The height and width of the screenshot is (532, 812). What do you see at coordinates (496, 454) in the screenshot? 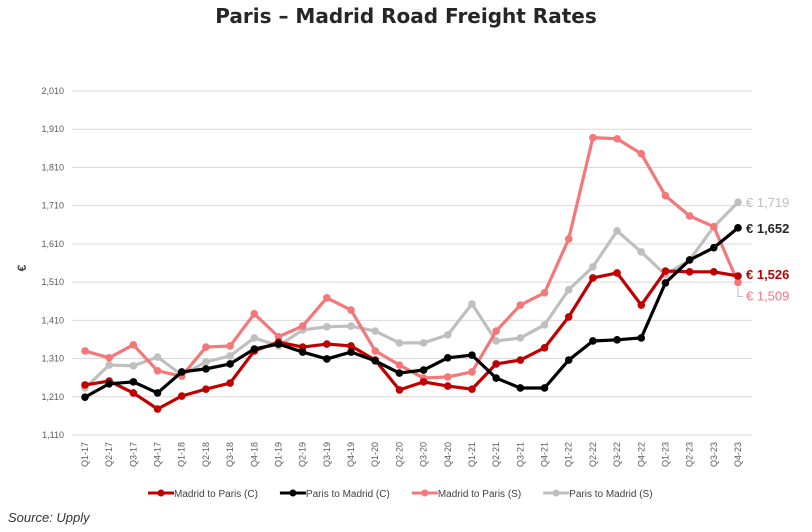
I see `x-tick-label: Q2-21` at bounding box center [496, 454].